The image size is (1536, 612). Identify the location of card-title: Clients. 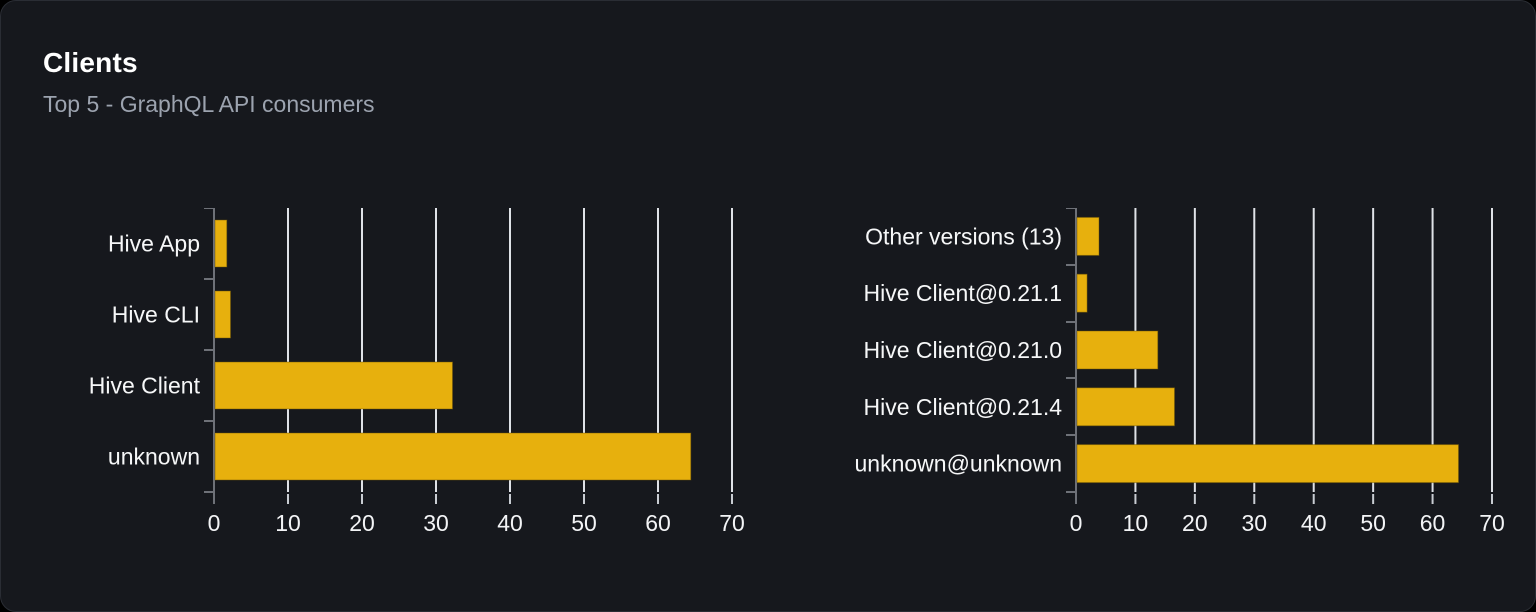
(90, 62).